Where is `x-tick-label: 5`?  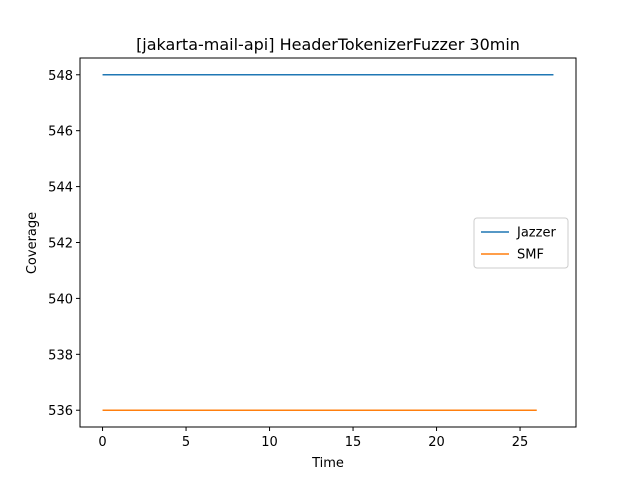
x-tick-label: 5 is located at coordinates (186, 442).